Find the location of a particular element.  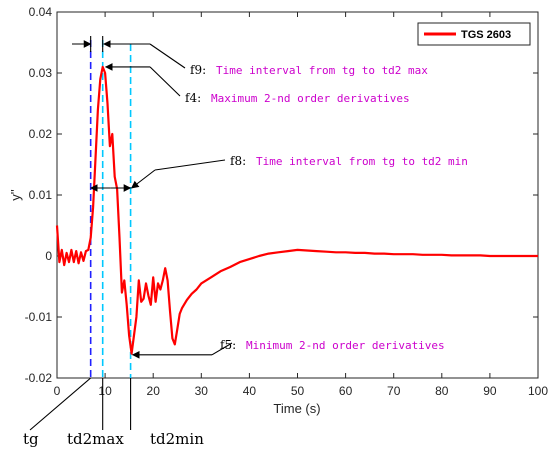

x-tick-label: 30 is located at coordinates (202, 391).